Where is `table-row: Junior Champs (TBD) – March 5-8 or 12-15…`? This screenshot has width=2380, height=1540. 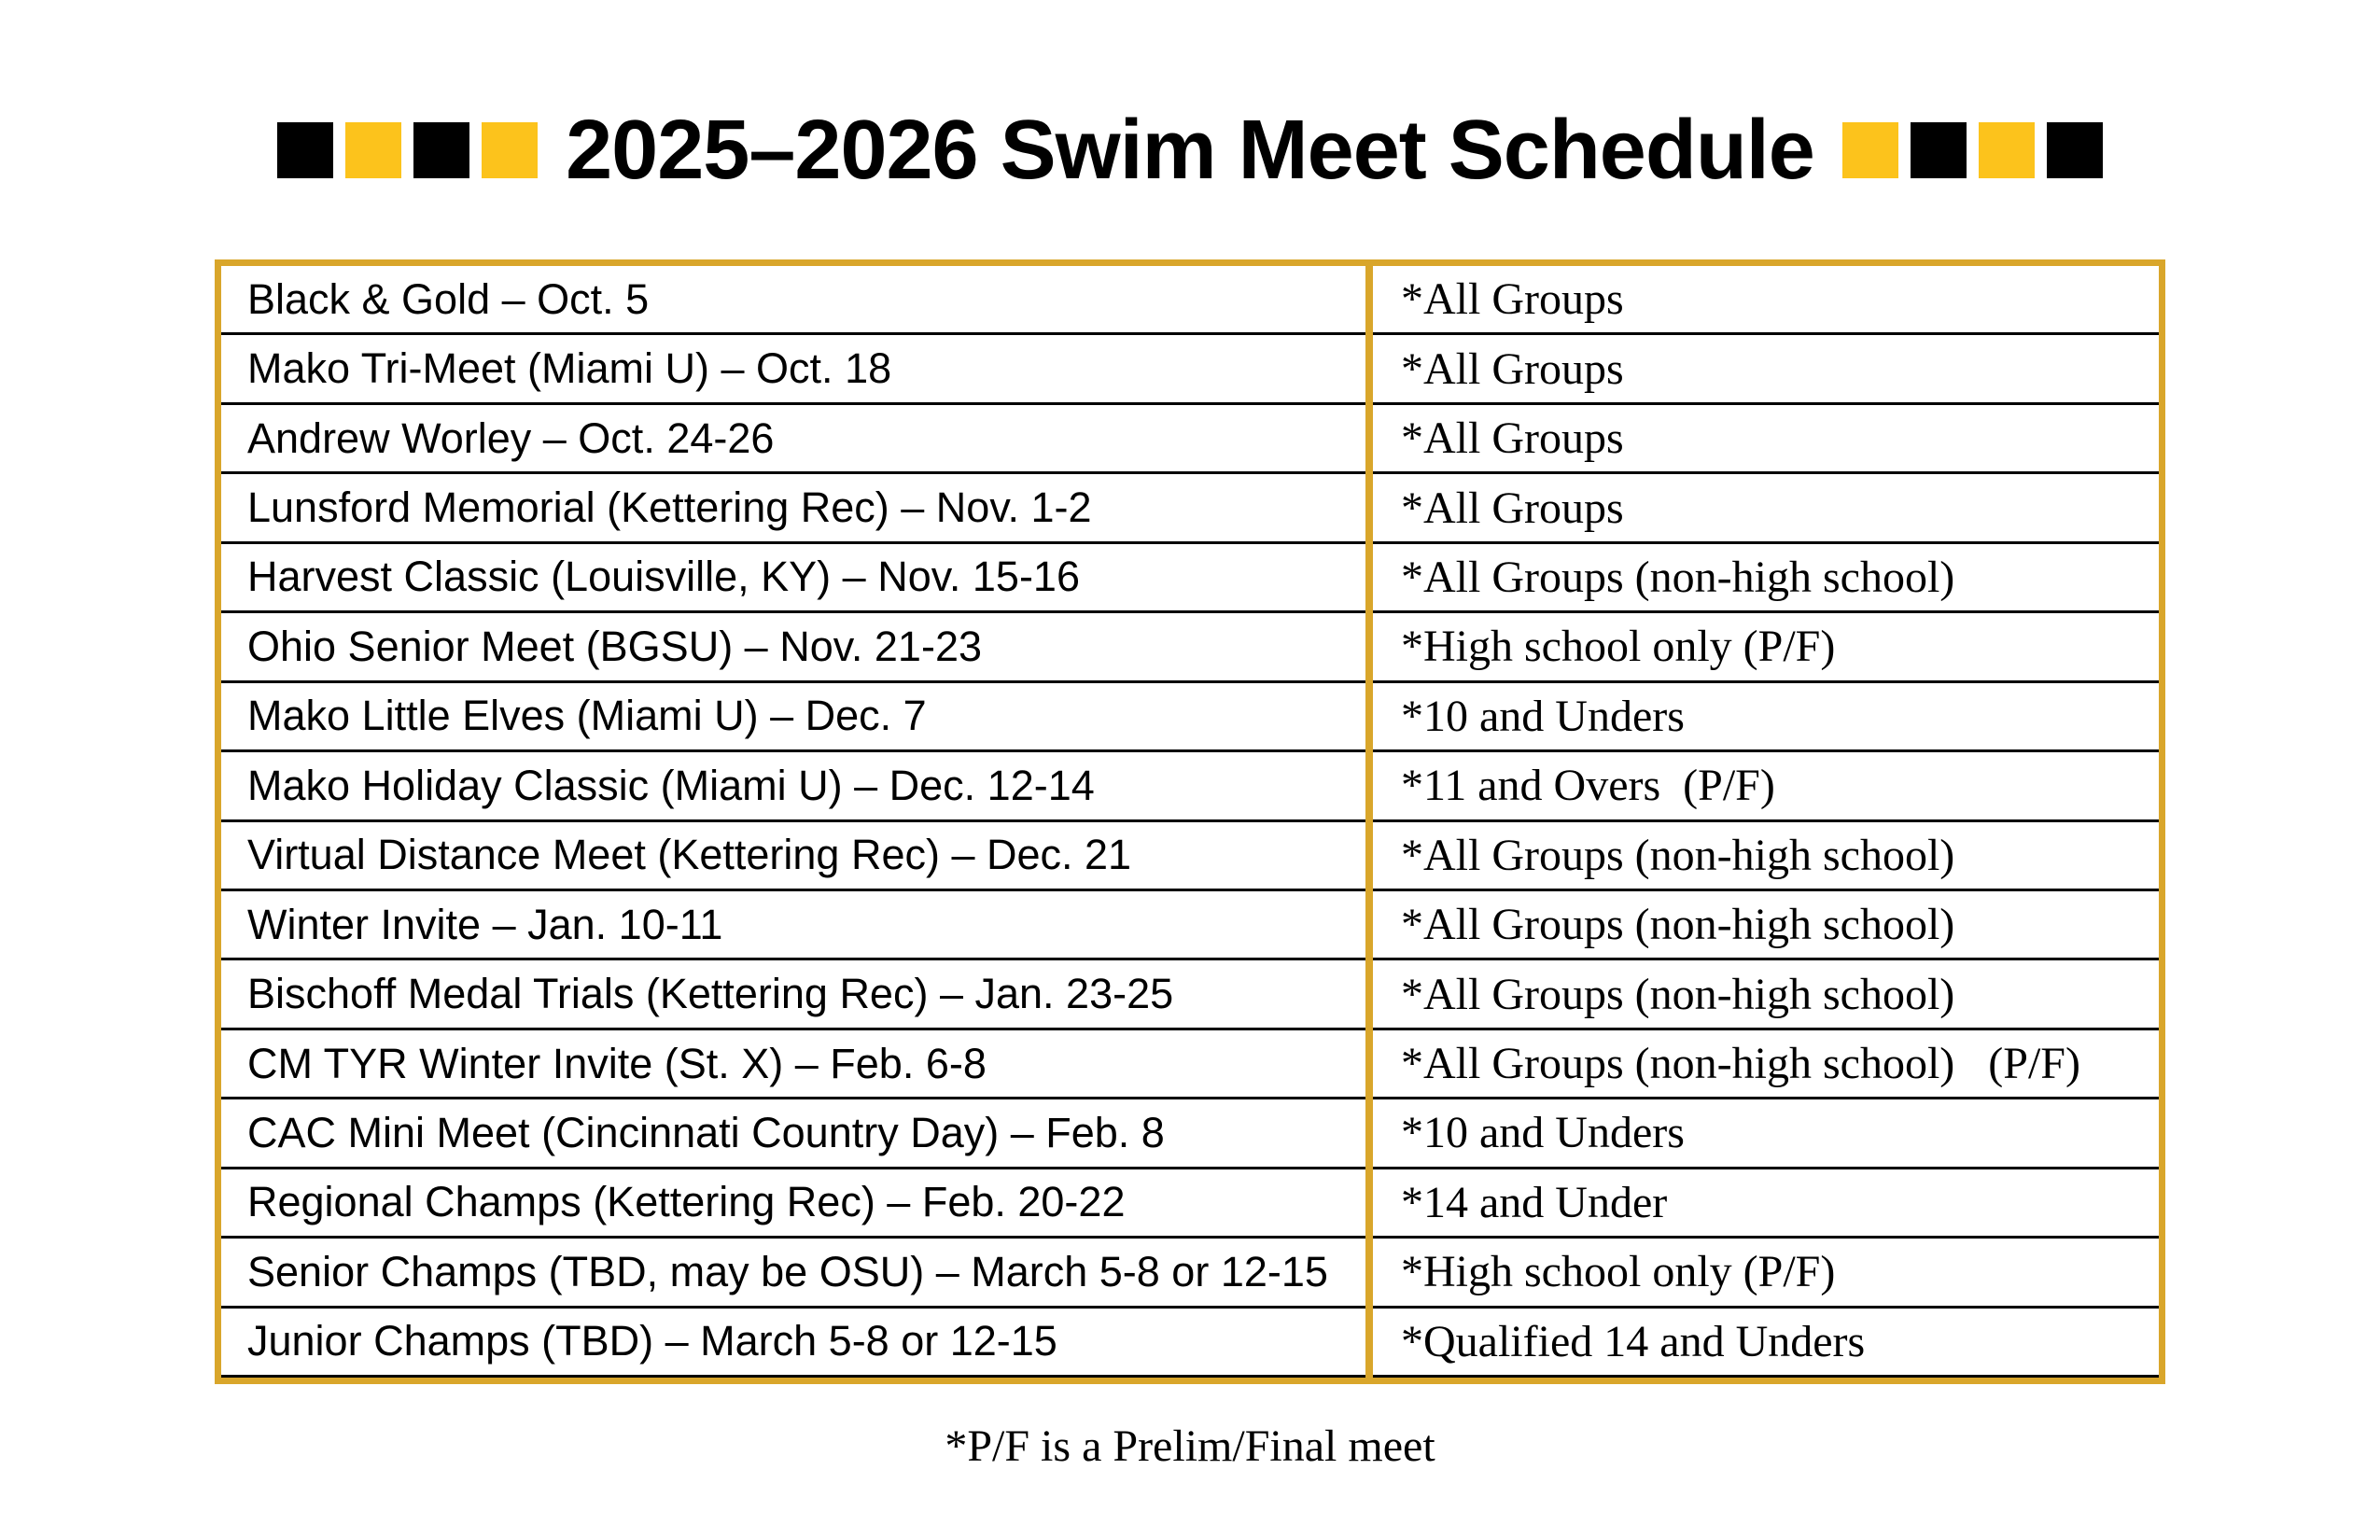 table-row: Junior Champs (TBD) – March 5-8 or 12-15… is located at coordinates (1190, 1343).